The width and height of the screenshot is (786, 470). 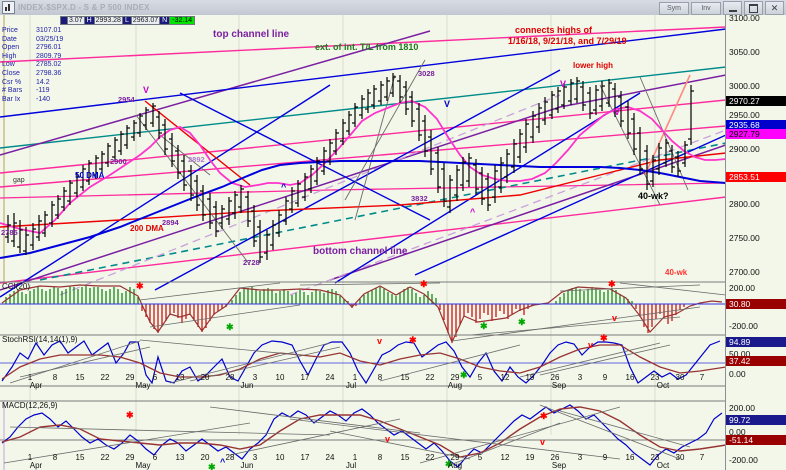 I want to click on stochrsi-scale-bottom: 0.00, so click(x=737, y=374).